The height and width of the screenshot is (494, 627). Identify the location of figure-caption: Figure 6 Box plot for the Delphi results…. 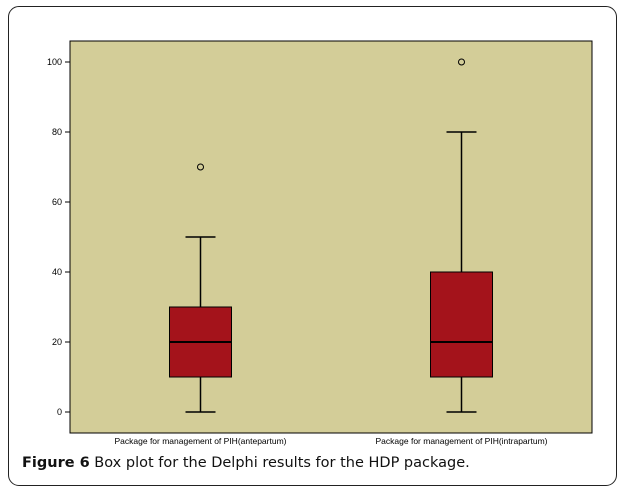
(317, 463).